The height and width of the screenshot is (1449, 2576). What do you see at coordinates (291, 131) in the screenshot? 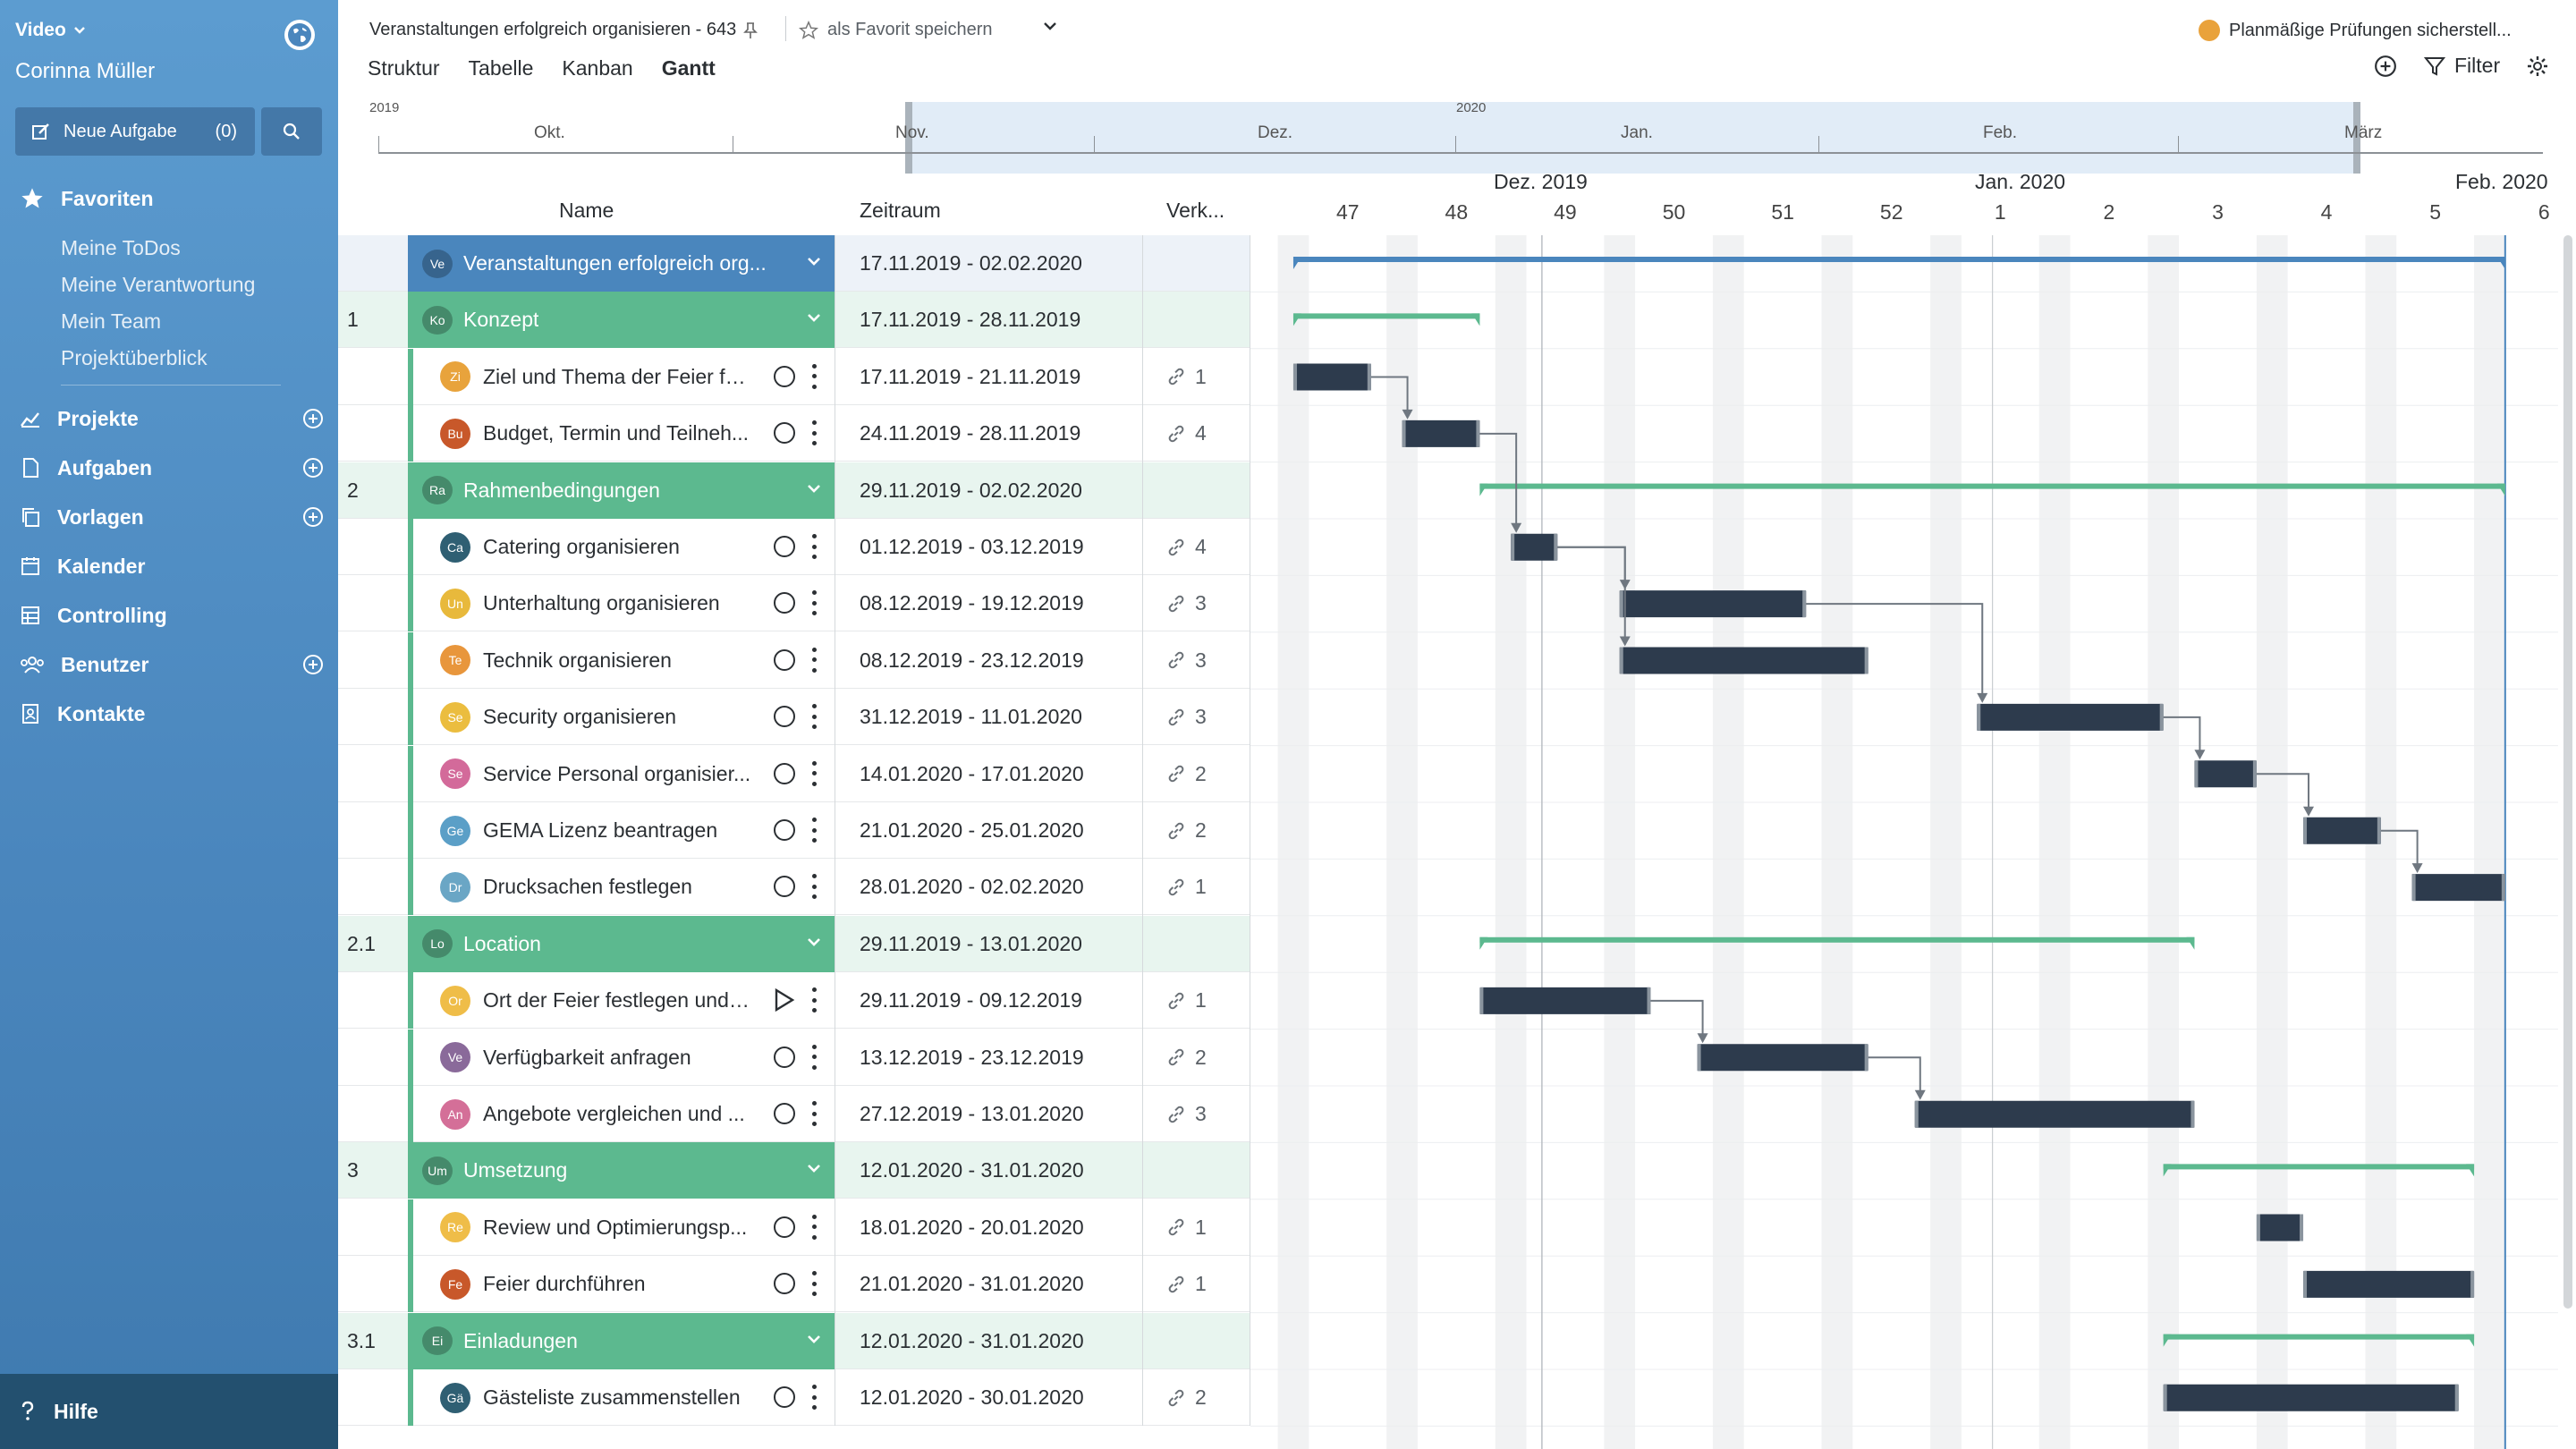
I see `search-button` at bounding box center [291, 131].